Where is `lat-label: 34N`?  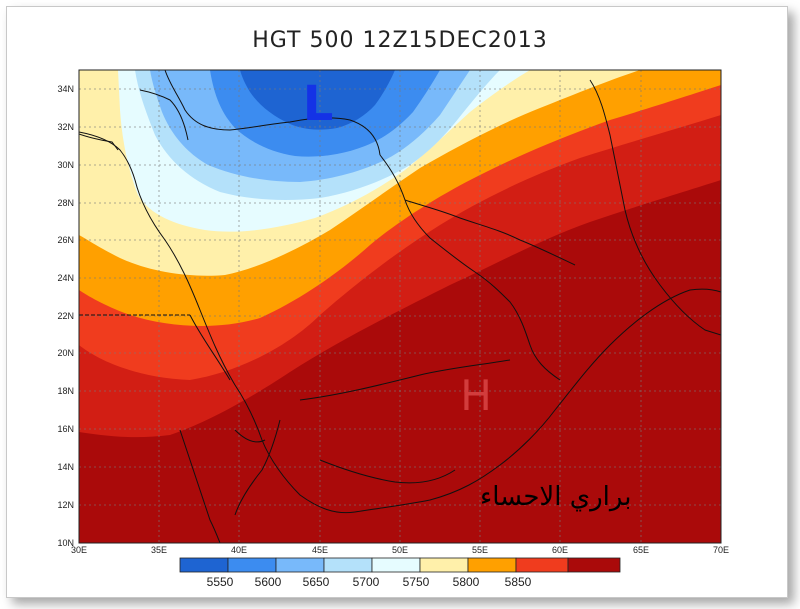
lat-label: 34N is located at coordinates (65, 89).